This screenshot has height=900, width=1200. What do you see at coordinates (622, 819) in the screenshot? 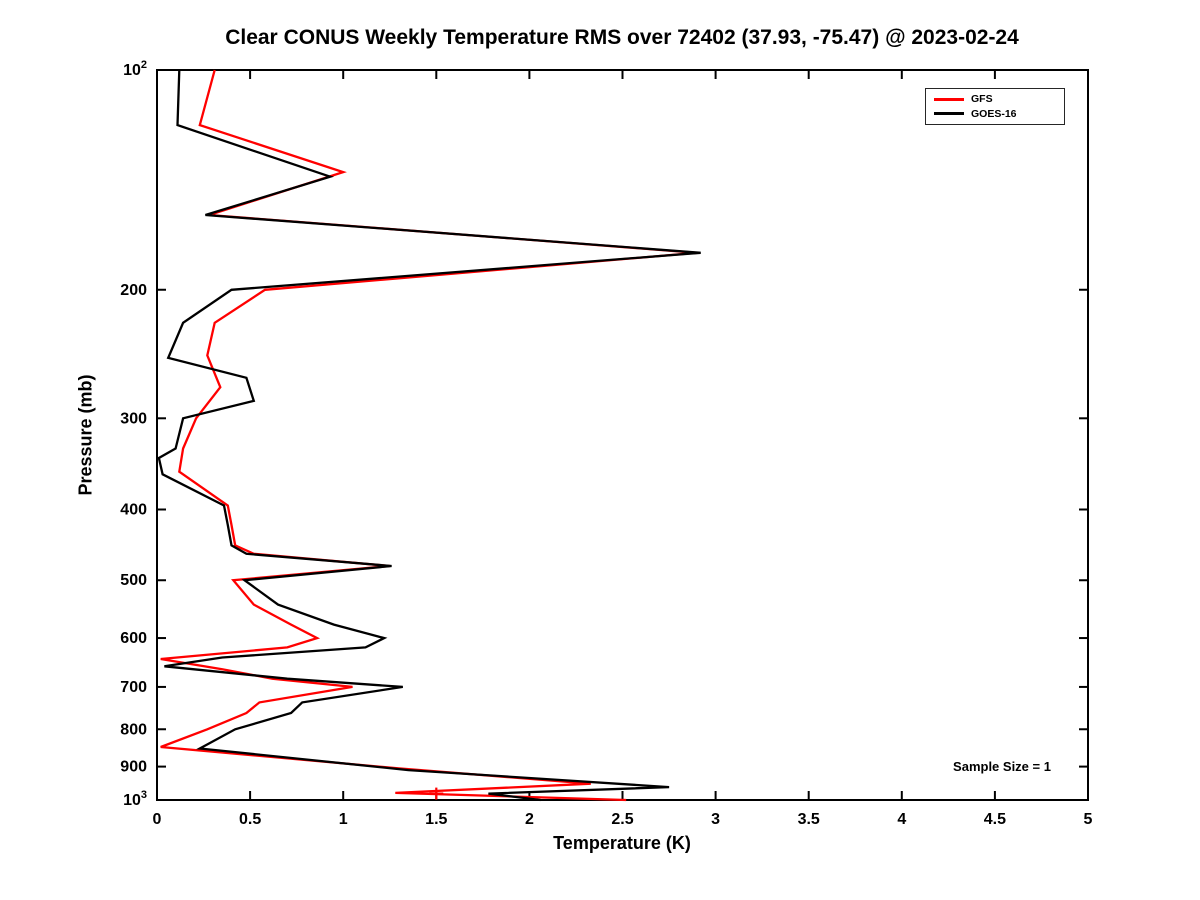
I see `x-tick-label: 2.5` at bounding box center [622, 819].